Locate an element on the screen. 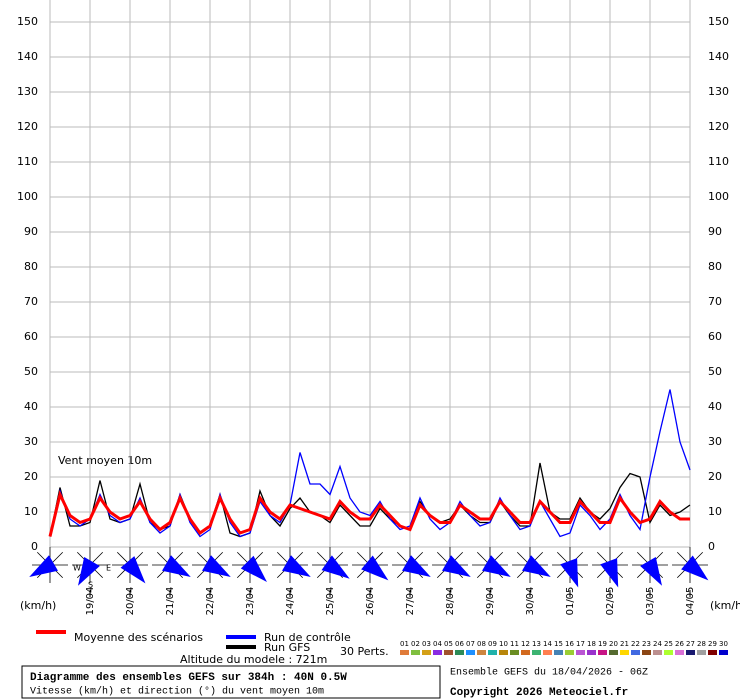 This screenshot has width=740, height=700. x-tick-label: 04/05 is located at coordinates (690, 601).